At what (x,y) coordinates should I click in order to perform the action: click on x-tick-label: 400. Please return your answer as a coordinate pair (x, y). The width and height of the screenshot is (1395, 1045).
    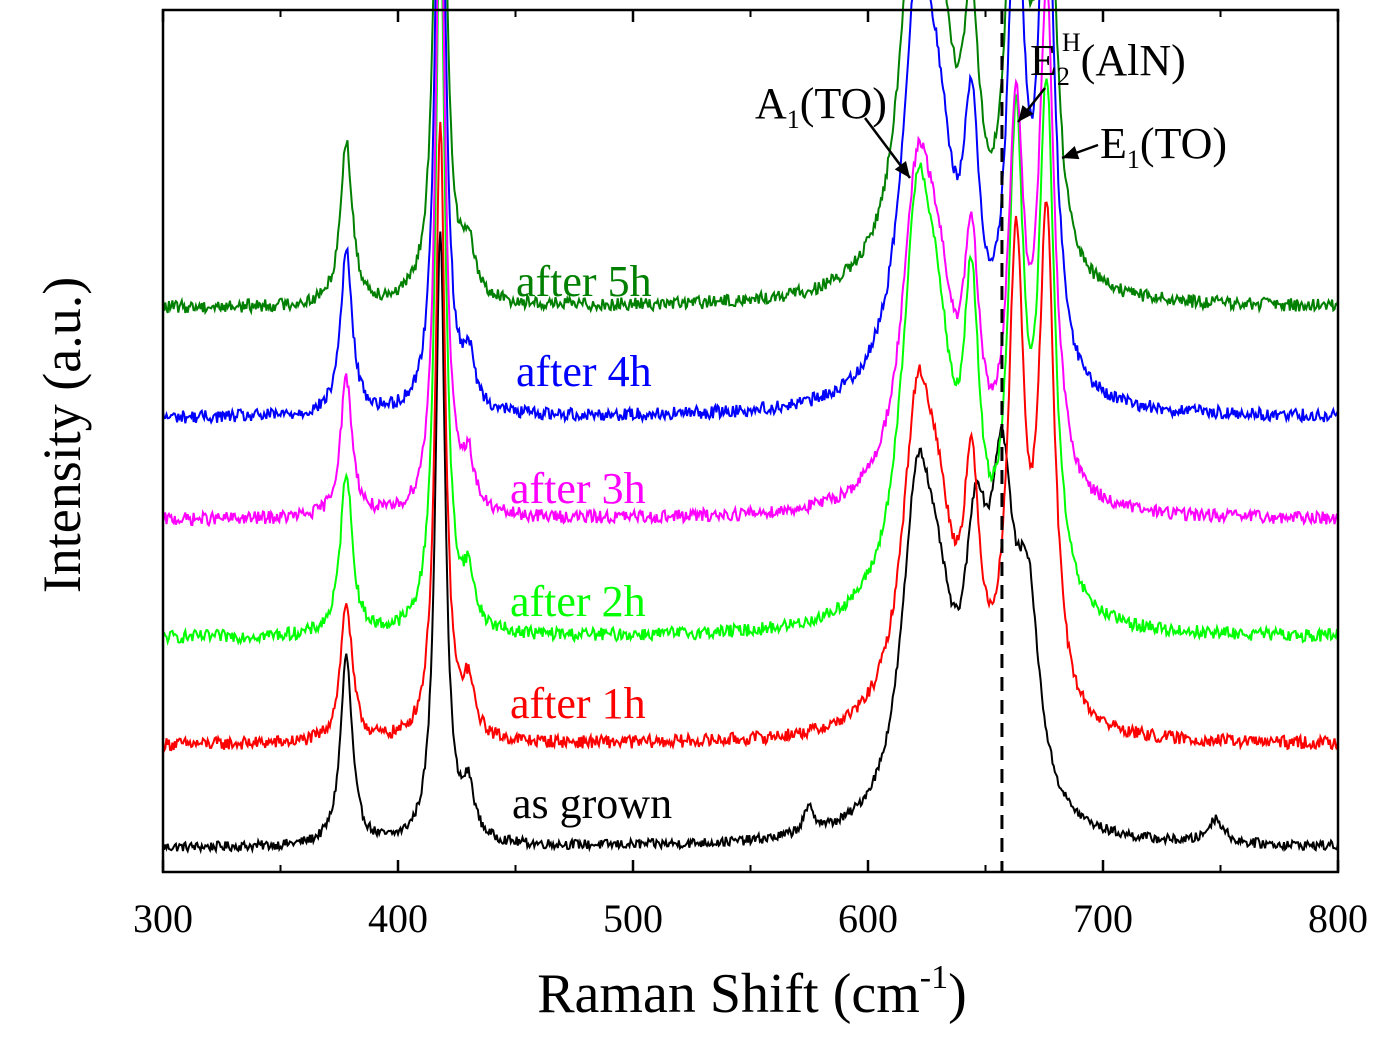
    Looking at the image, I should click on (398, 918).